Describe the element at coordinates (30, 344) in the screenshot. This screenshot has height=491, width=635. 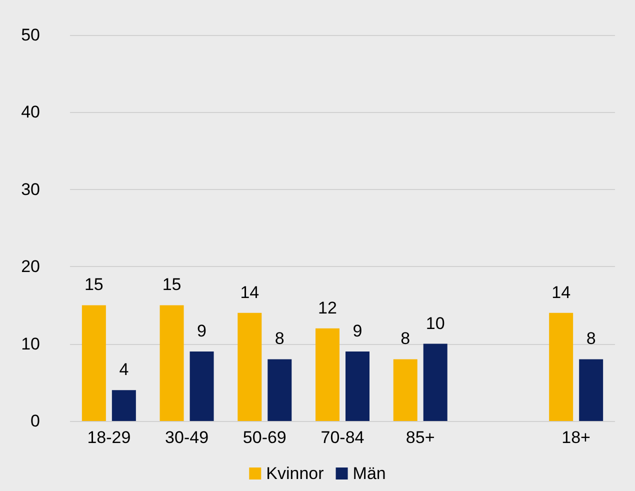
I see `y-tick-label: 10` at that location.